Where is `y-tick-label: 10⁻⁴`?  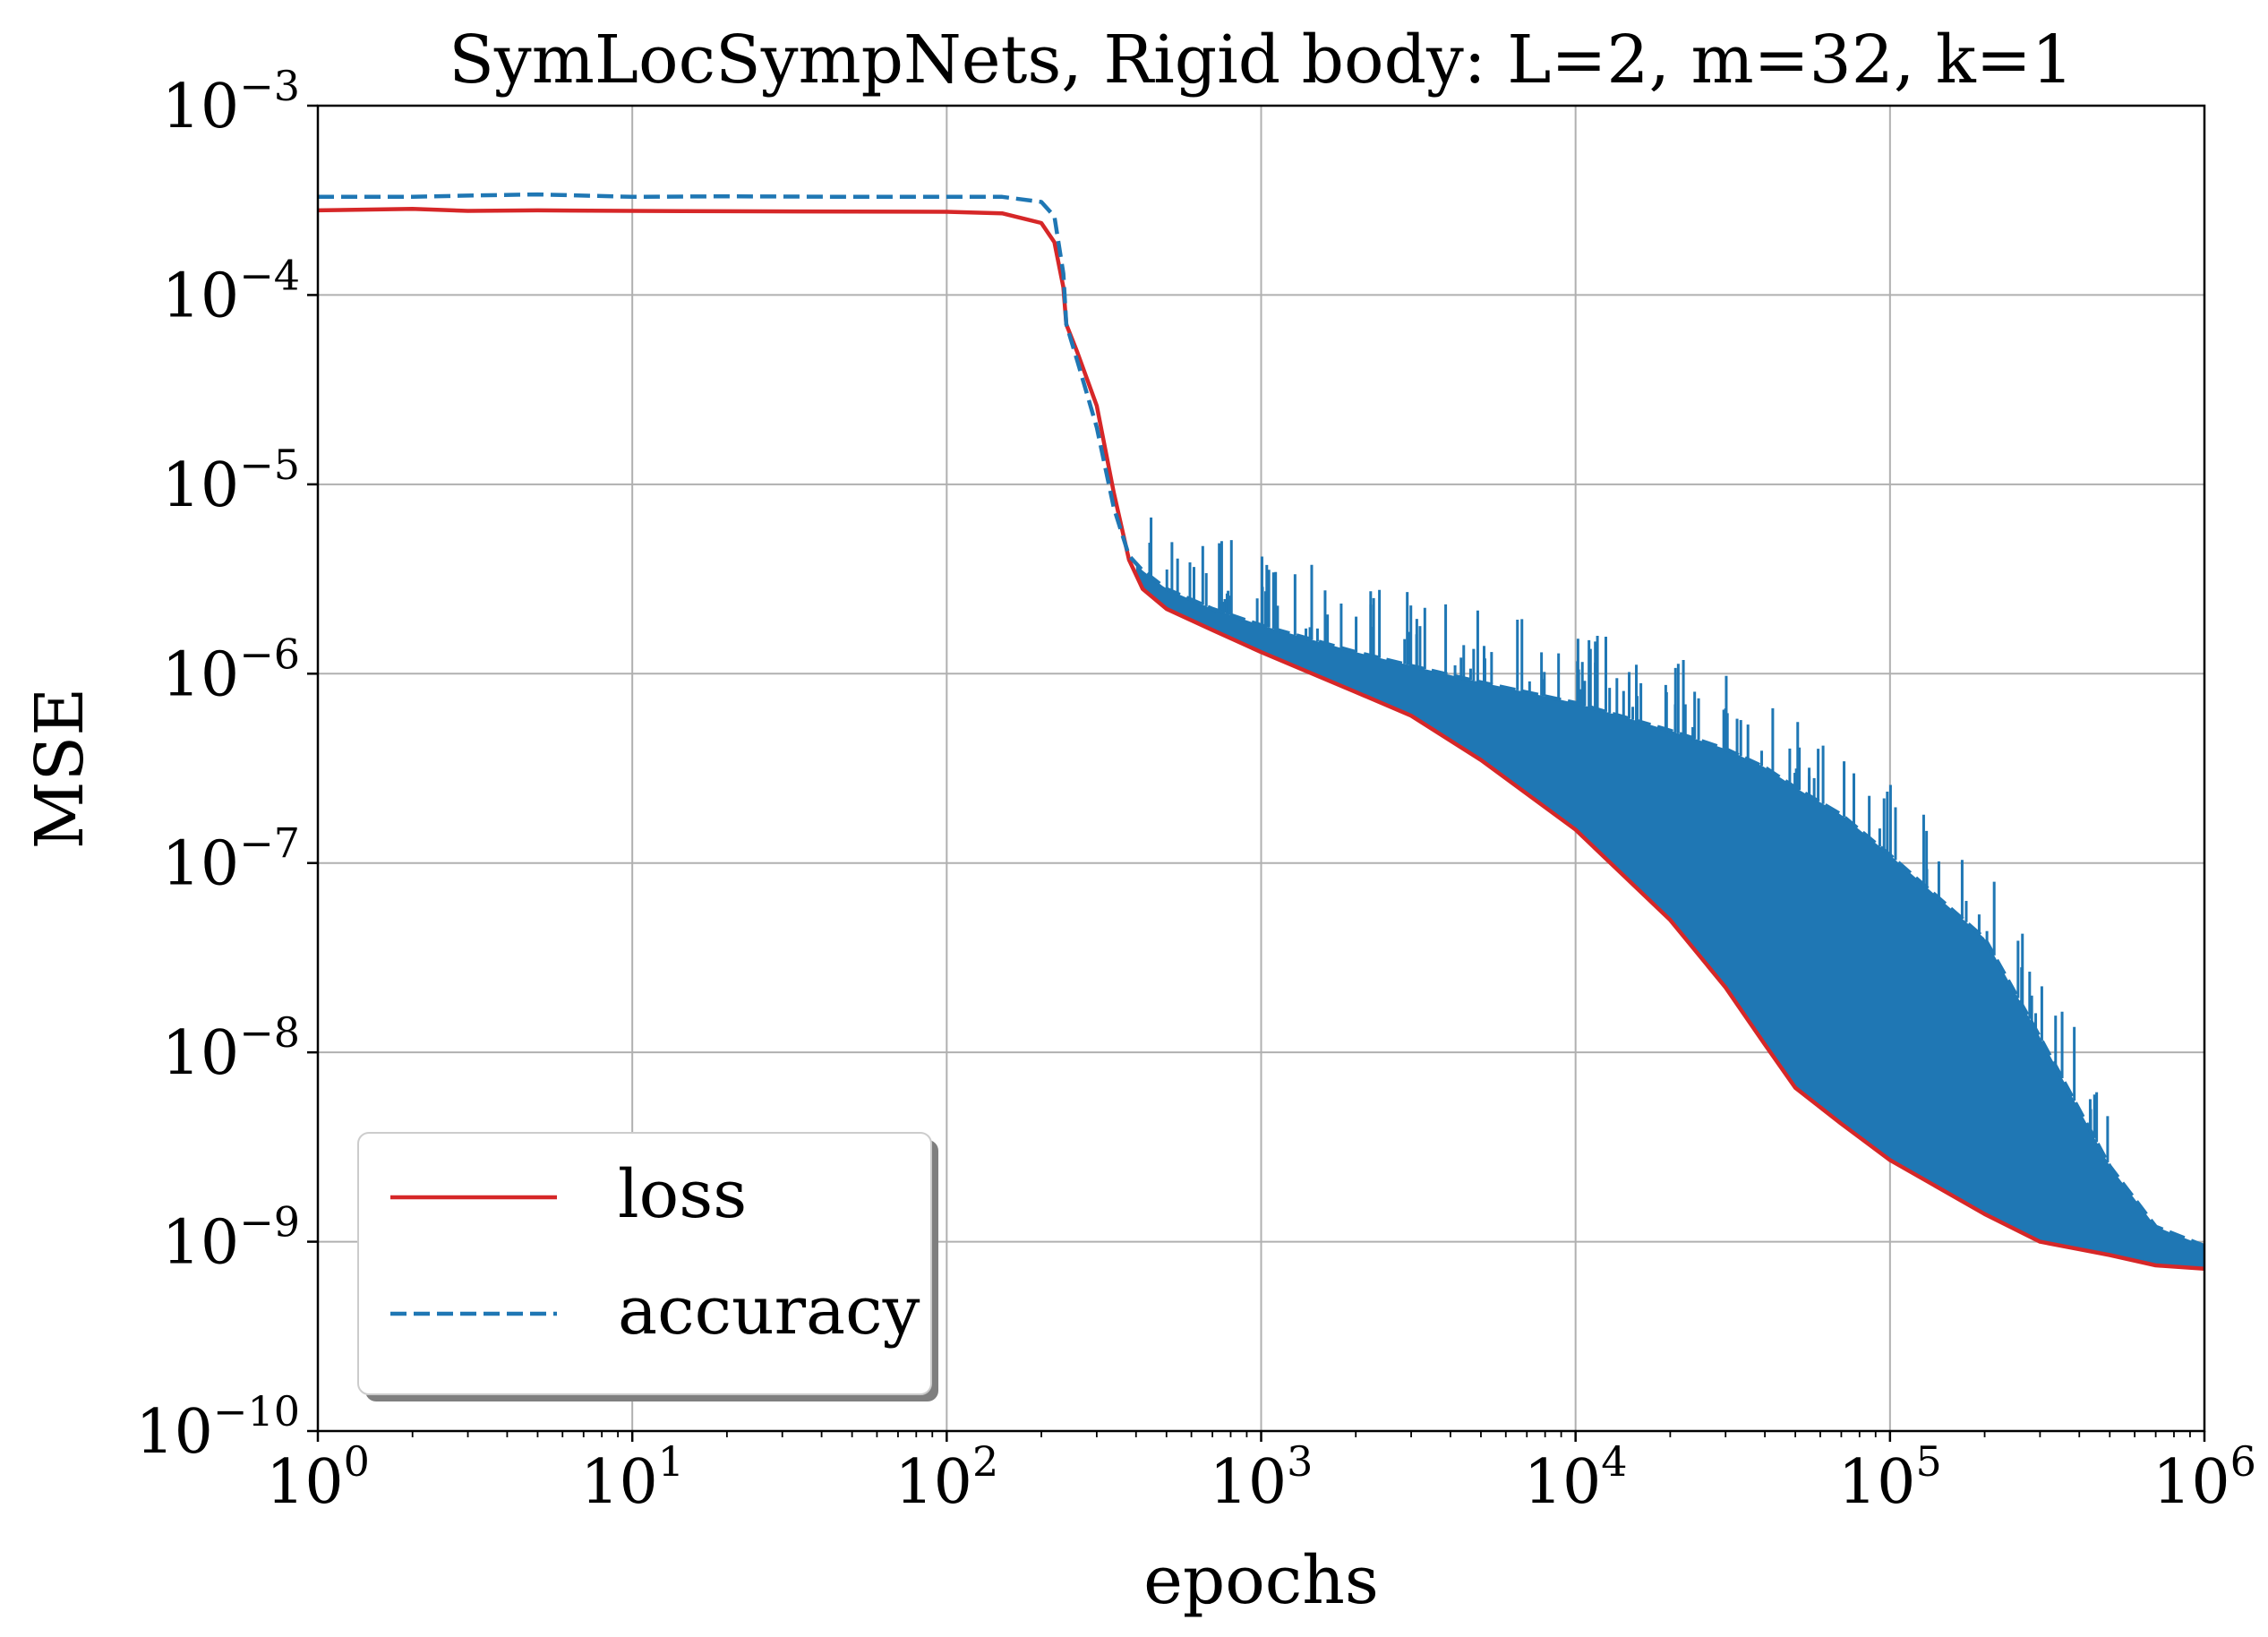 y-tick-label: 10⁻⁴ is located at coordinates (231, 291).